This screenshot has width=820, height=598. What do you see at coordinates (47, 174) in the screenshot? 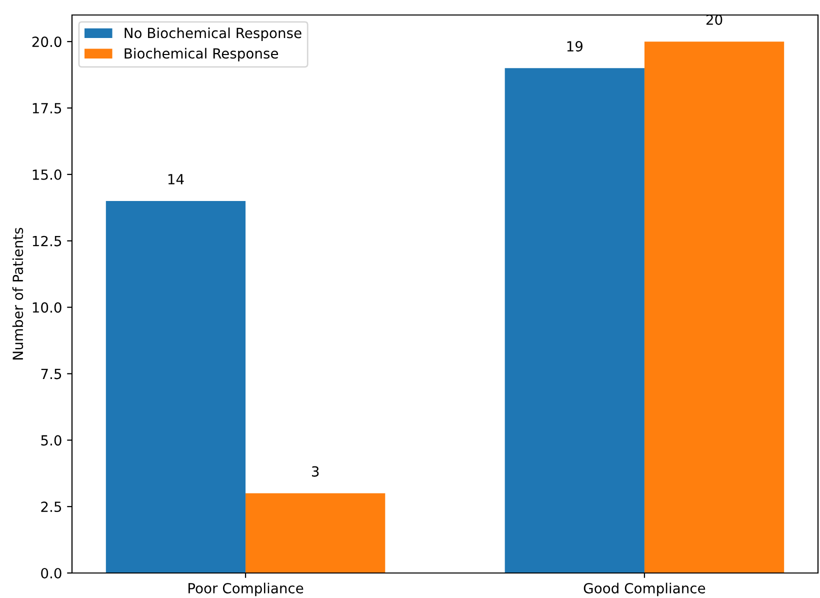
I see `y-tick-label: 15.0` at bounding box center [47, 174].